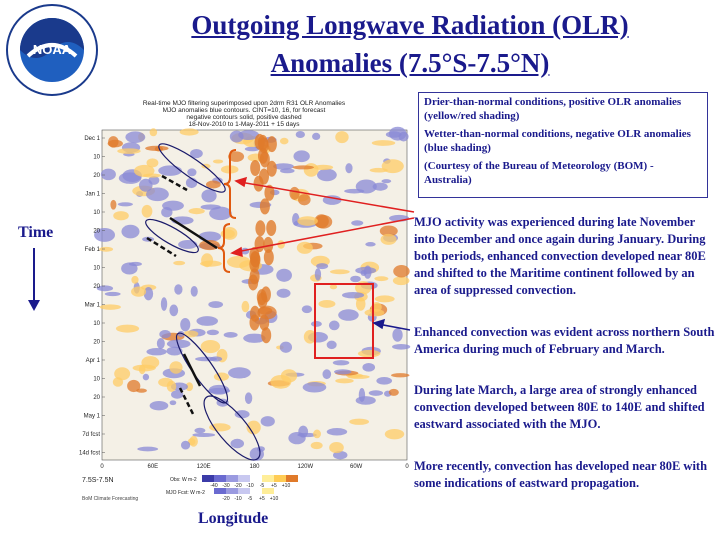 This screenshot has width=720, height=540. What do you see at coordinates (254, 467) in the screenshot?
I see `longitude-axis-labels: 0 60E 120E 180 120W 60W 0` at bounding box center [254, 467].